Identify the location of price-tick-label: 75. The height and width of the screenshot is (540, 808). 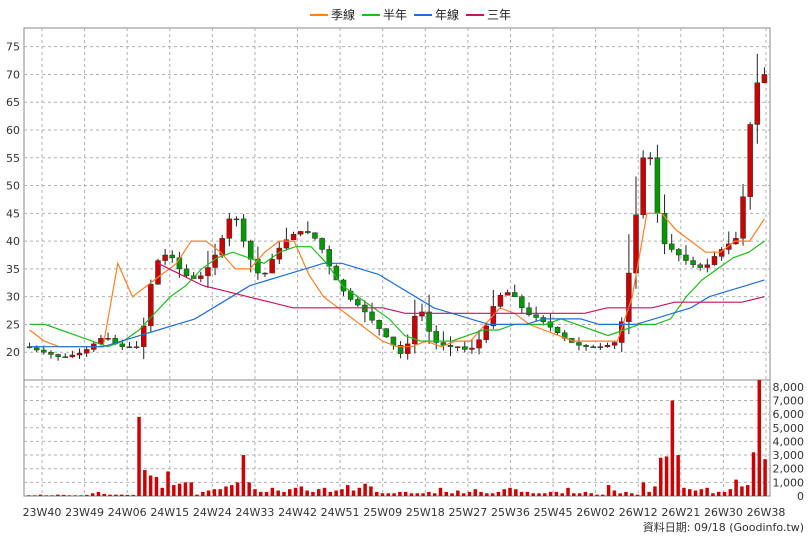
(13, 47).